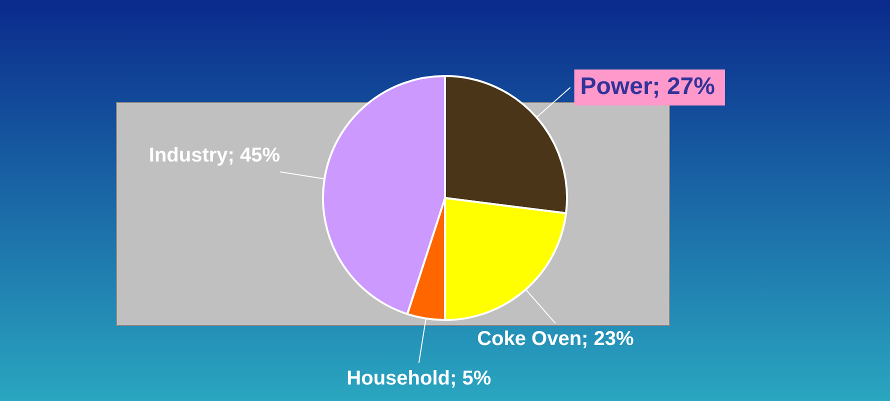  What do you see at coordinates (647, 86) in the screenshot?
I see `slice-label: Power; 27%` at bounding box center [647, 86].